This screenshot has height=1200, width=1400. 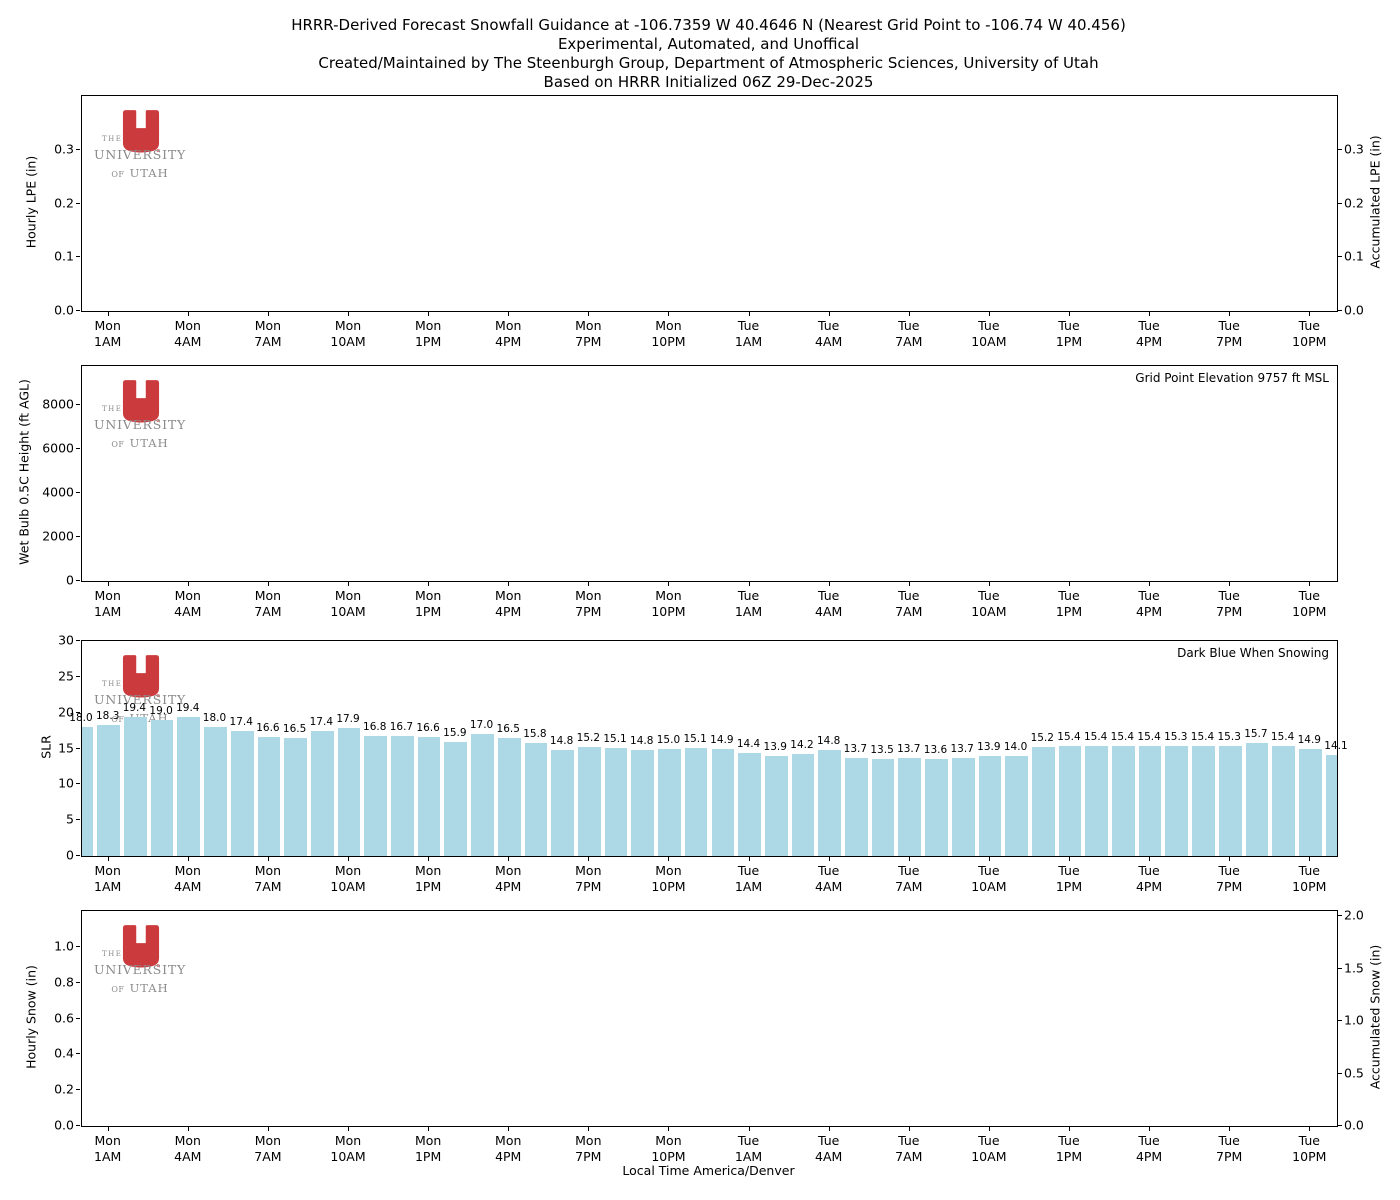 I want to click on x-tick-label: Mon 7PM, so click(x=588, y=333).